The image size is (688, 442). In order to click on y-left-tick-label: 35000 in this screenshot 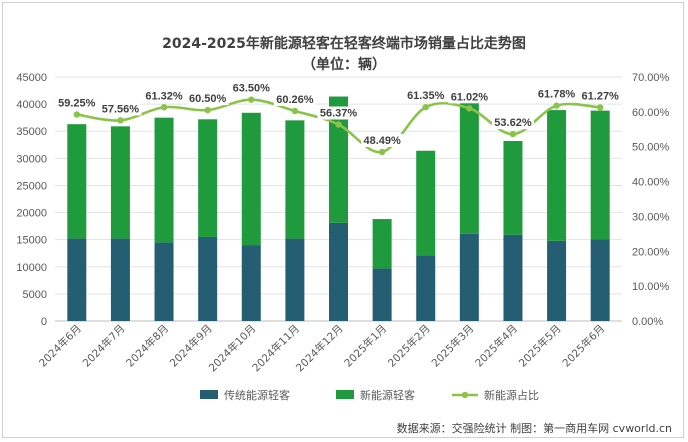, I will do `click(31, 132)`.